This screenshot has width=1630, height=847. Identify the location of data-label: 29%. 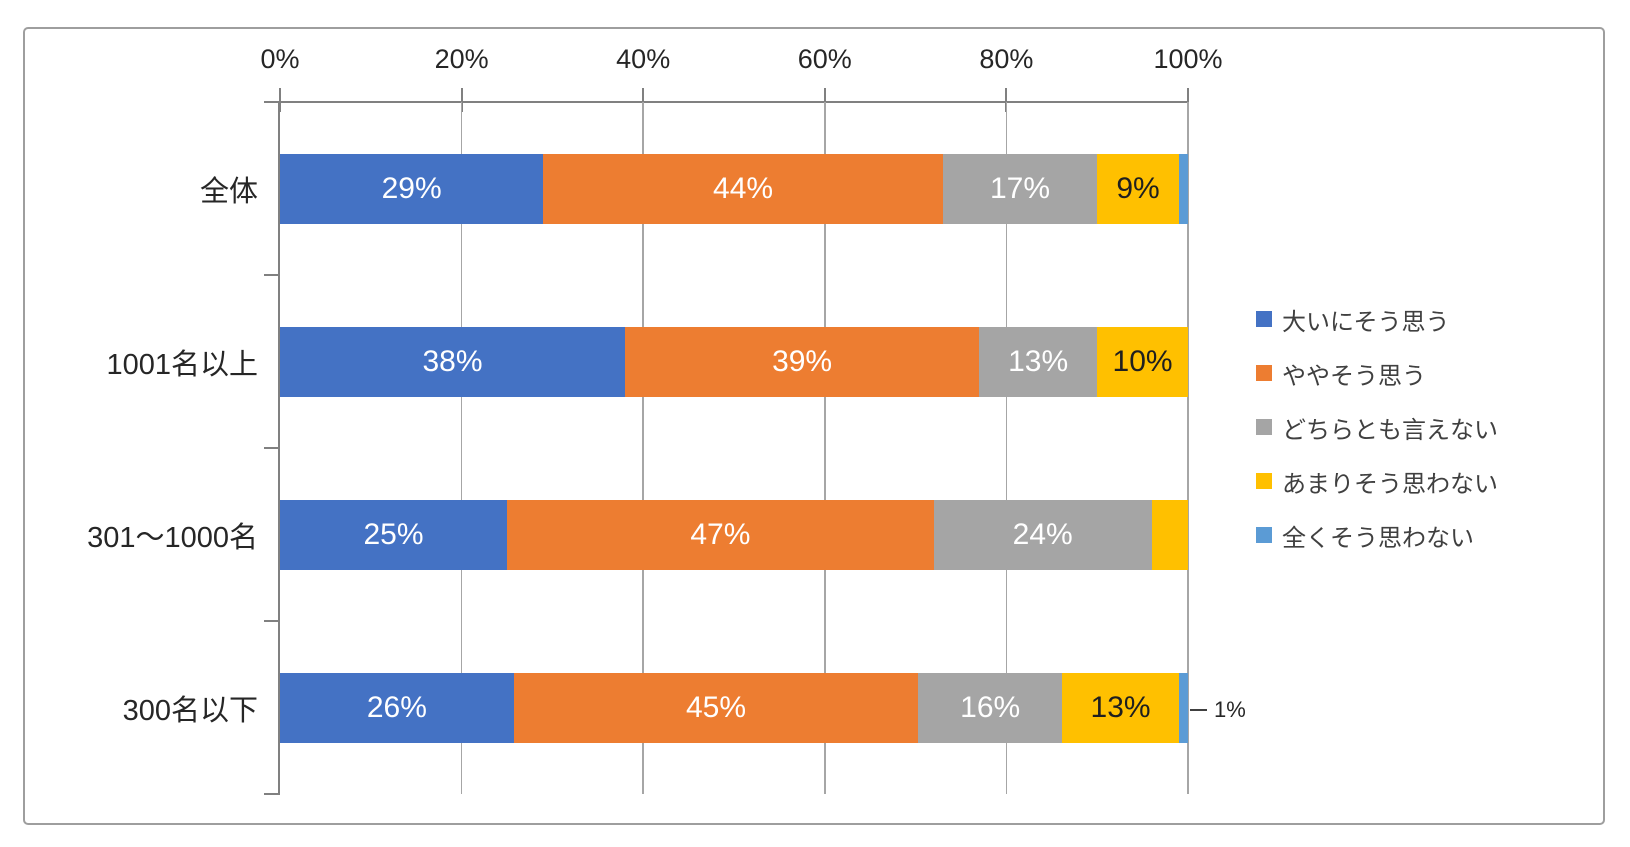
(411, 188).